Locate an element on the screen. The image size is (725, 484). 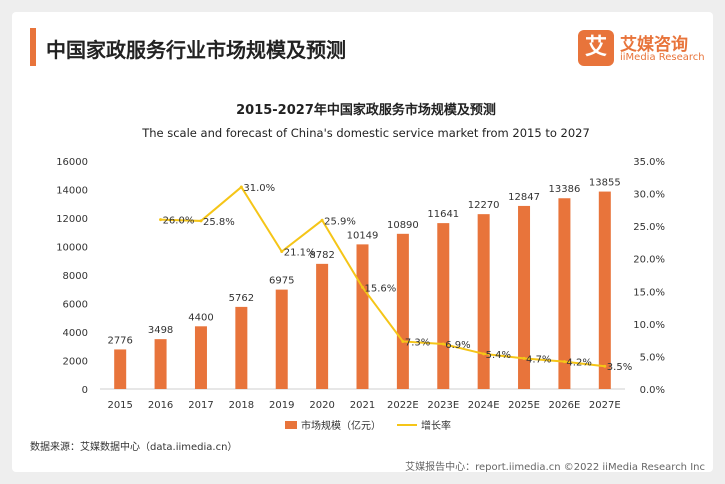
page-title: 中国家政服务行业市场规模及预测 is located at coordinates (196, 50).